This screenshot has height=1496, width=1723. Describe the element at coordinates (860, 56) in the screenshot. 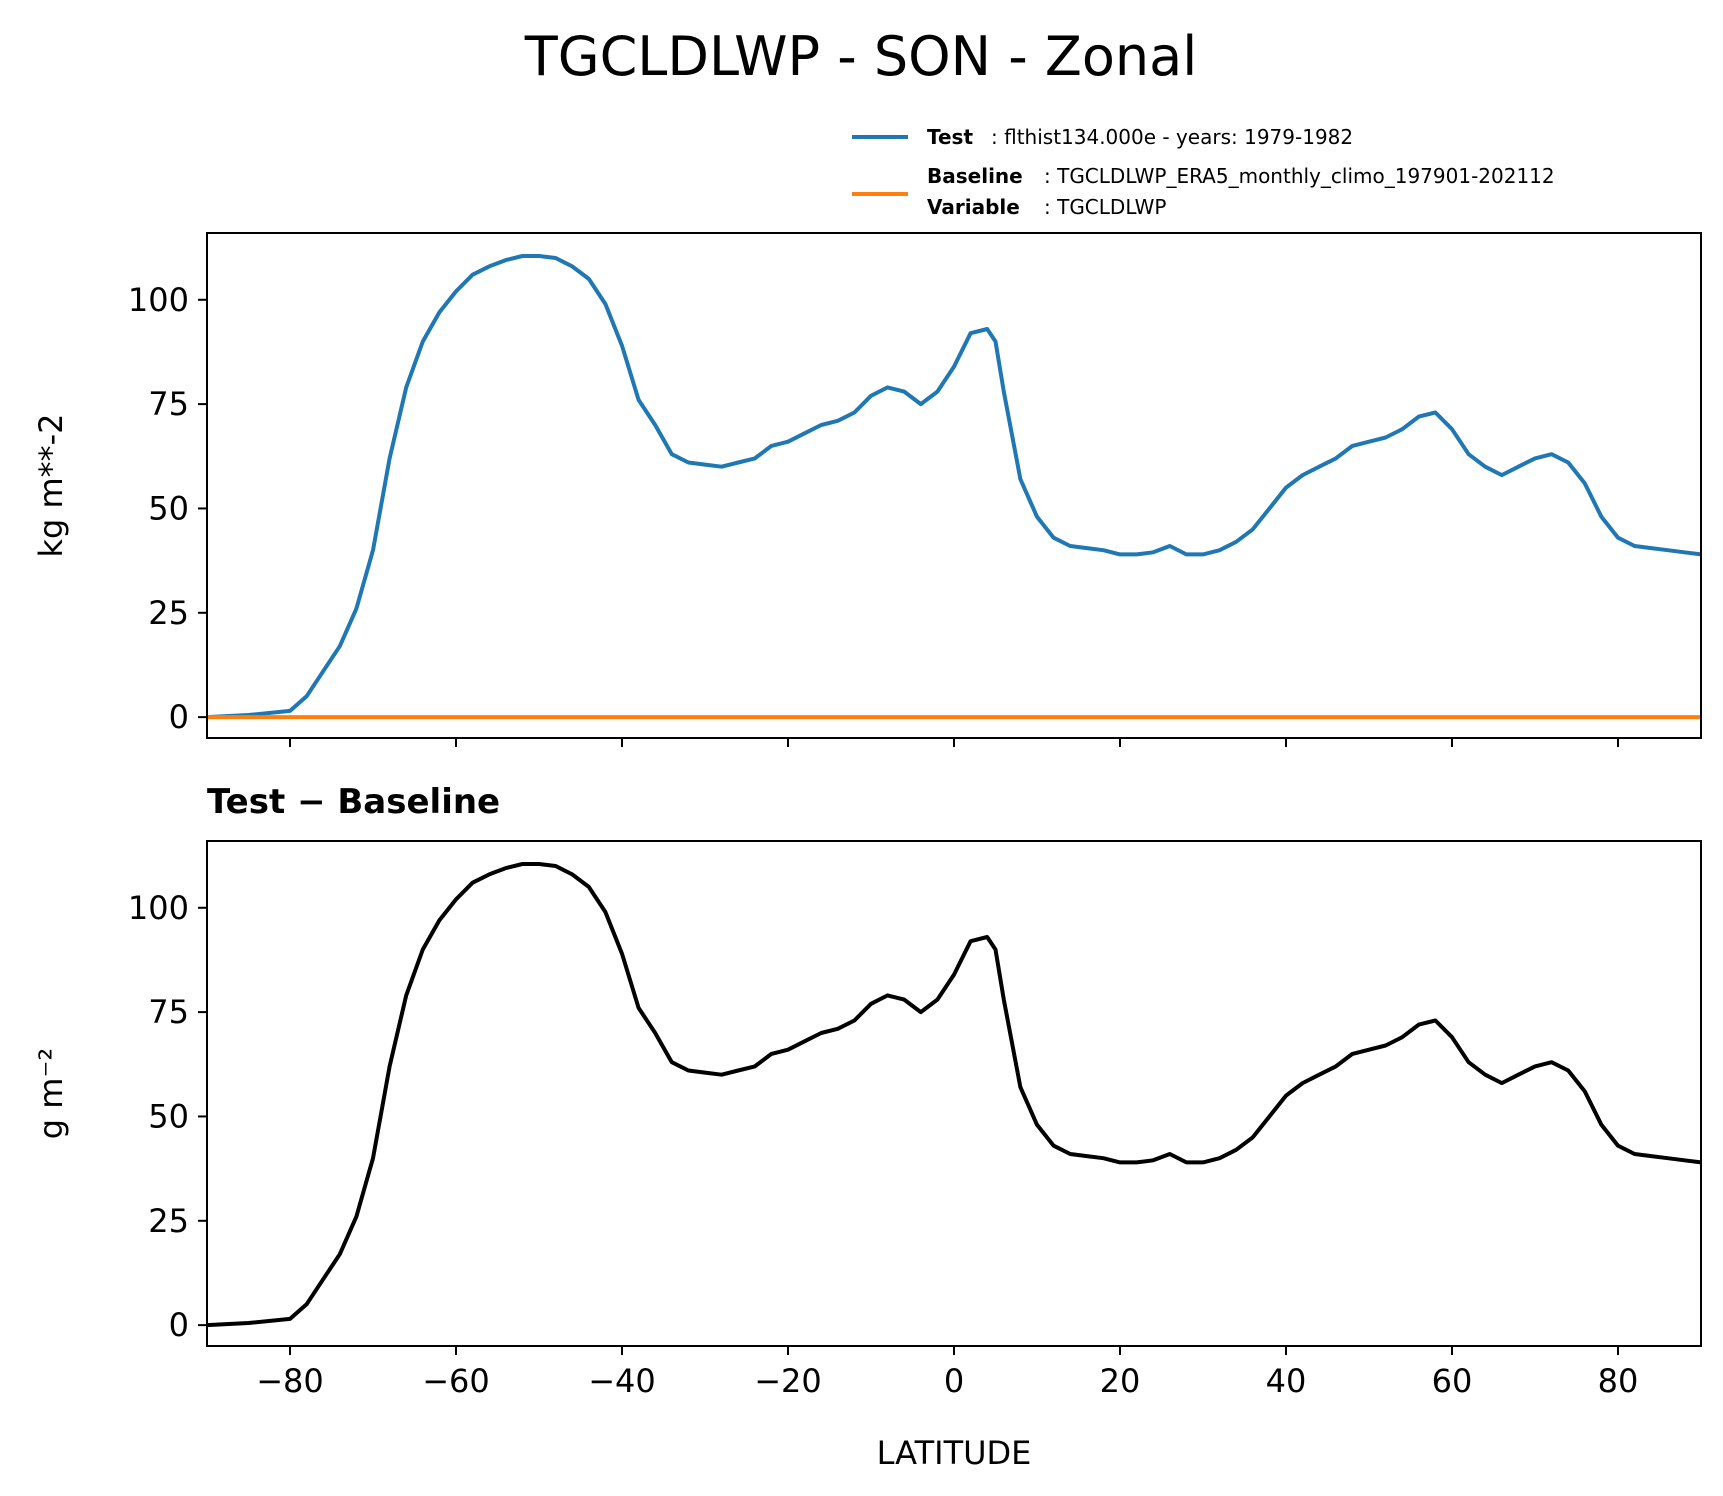

I see `figure-title: TGCLDLWP - SON - Zonal` at that location.